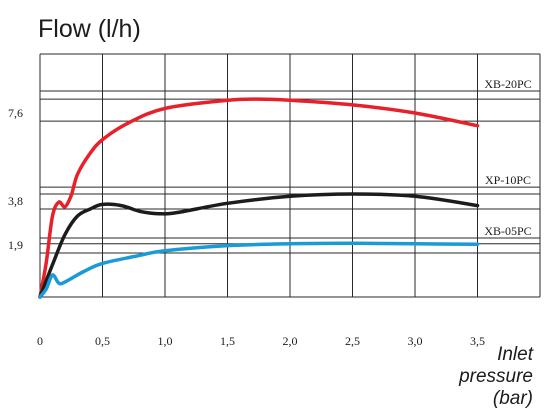 Image resolution: width=544 pixels, height=414 pixels. I want to click on series-label: XB-05PC, so click(507, 231).